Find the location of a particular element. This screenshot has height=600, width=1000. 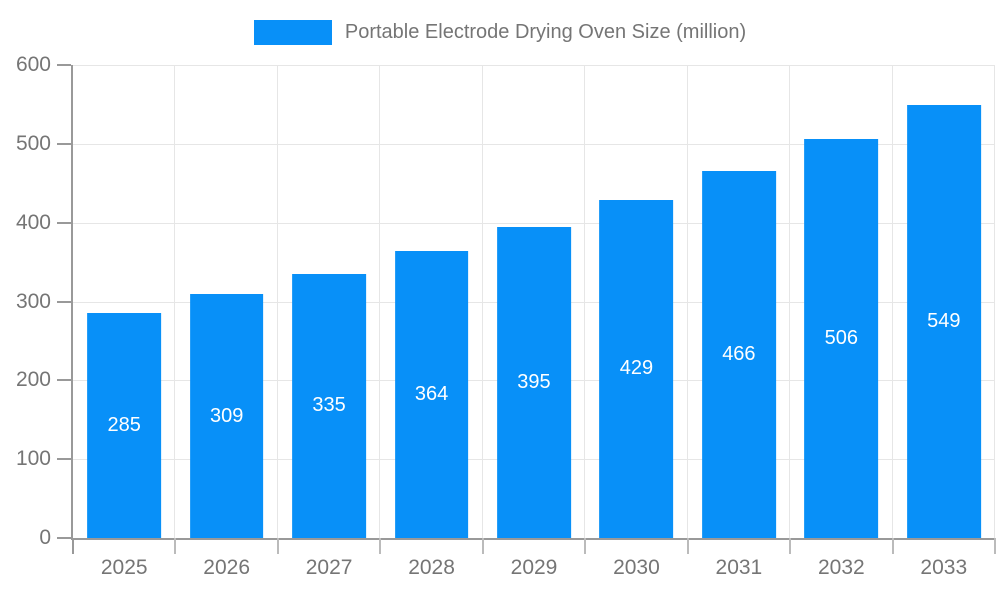

bar-2027: 335 is located at coordinates (329, 405).